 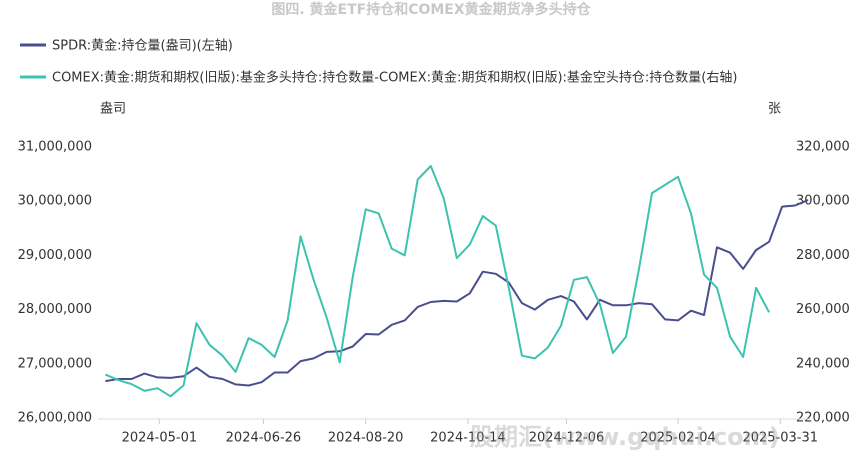 I want to click on y-tick-label: 30,000,000, so click(x=55, y=201).